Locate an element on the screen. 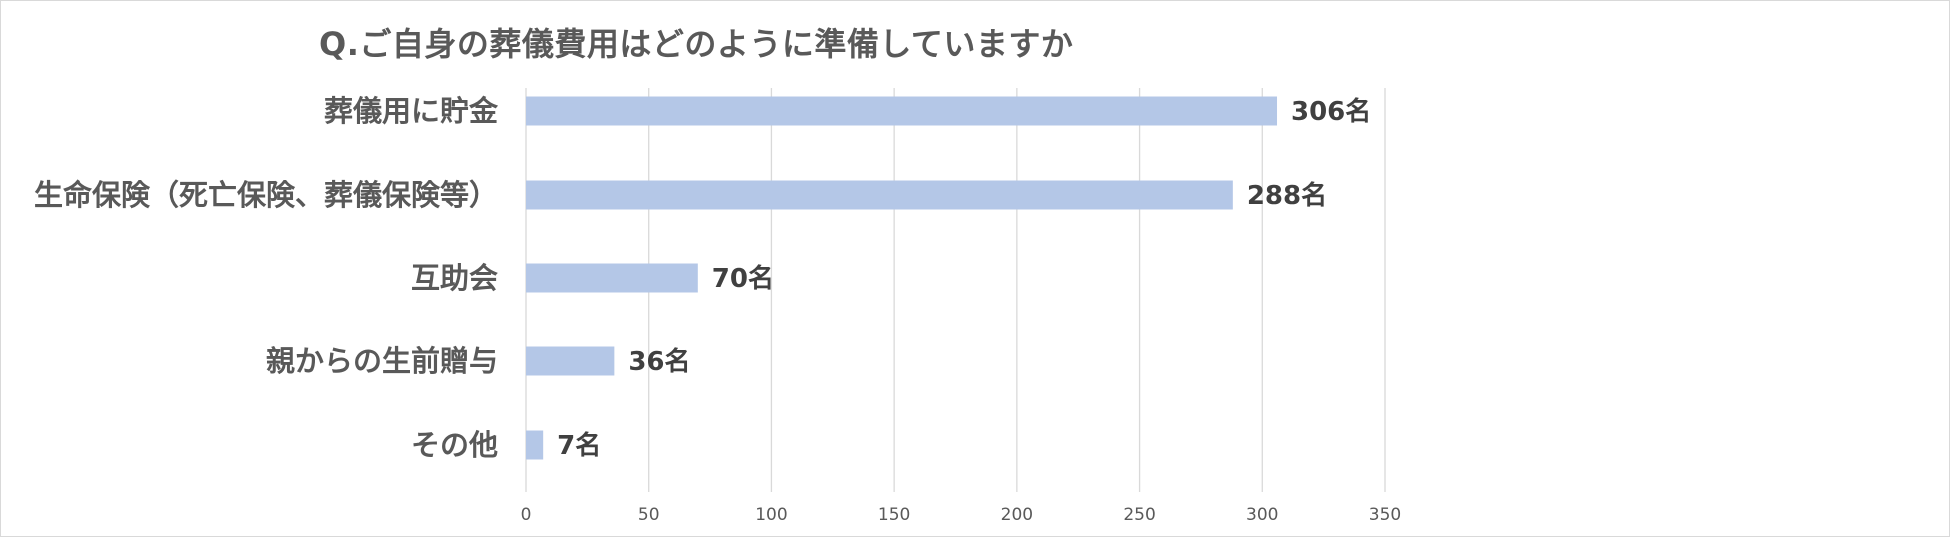 The width and height of the screenshot is (1950, 537). category-label: その他 is located at coordinates (454, 445).